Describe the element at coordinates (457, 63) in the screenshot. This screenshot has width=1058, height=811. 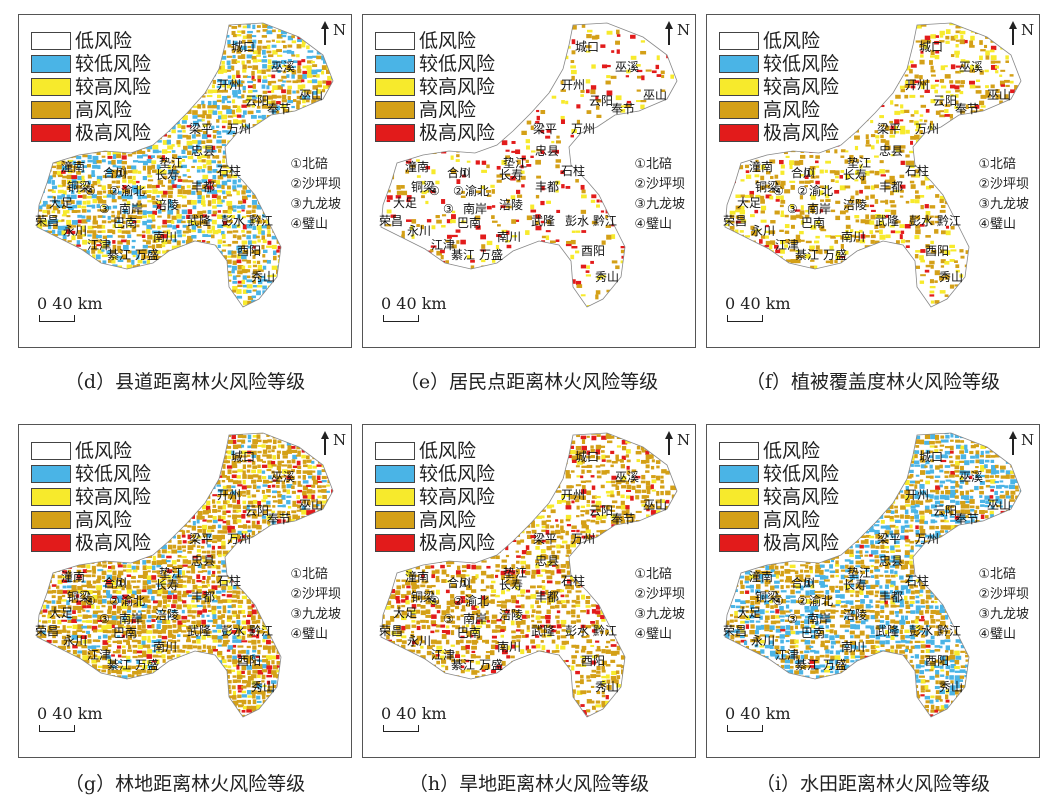
I see `legend-label: 较低风险` at that location.